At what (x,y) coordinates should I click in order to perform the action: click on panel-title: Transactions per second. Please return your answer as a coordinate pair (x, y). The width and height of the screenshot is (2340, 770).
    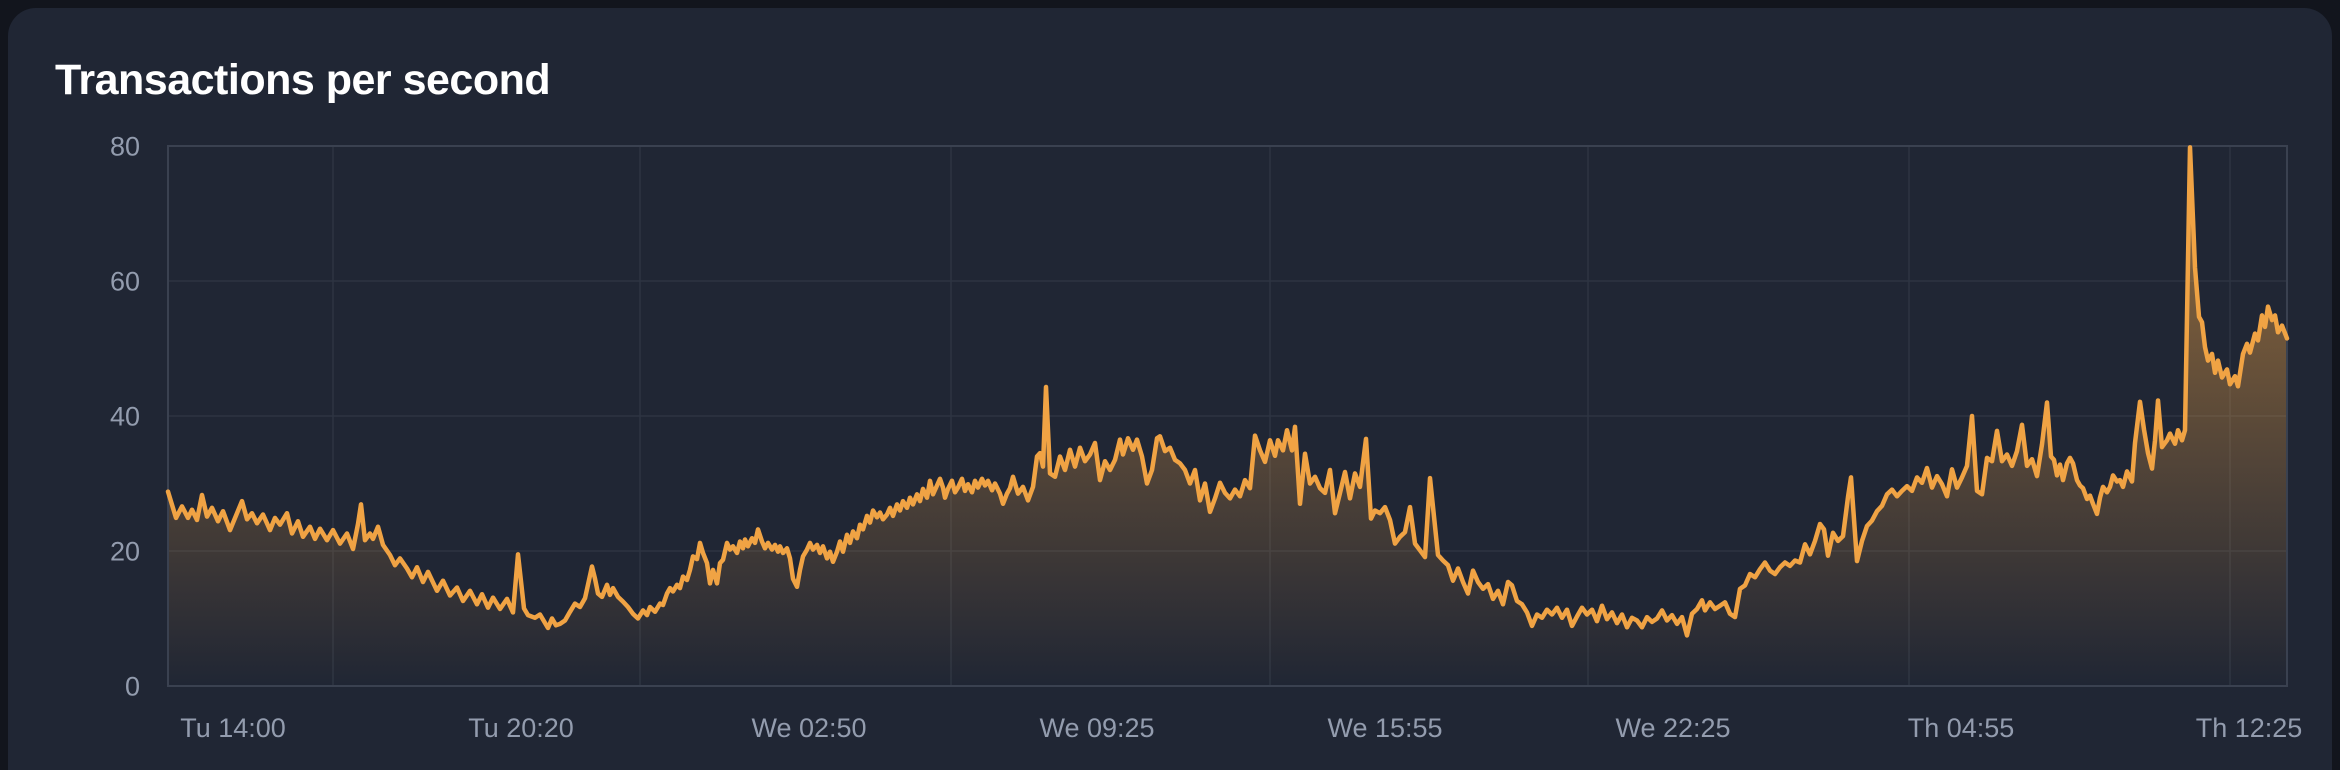
    Looking at the image, I should click on (303, 80).